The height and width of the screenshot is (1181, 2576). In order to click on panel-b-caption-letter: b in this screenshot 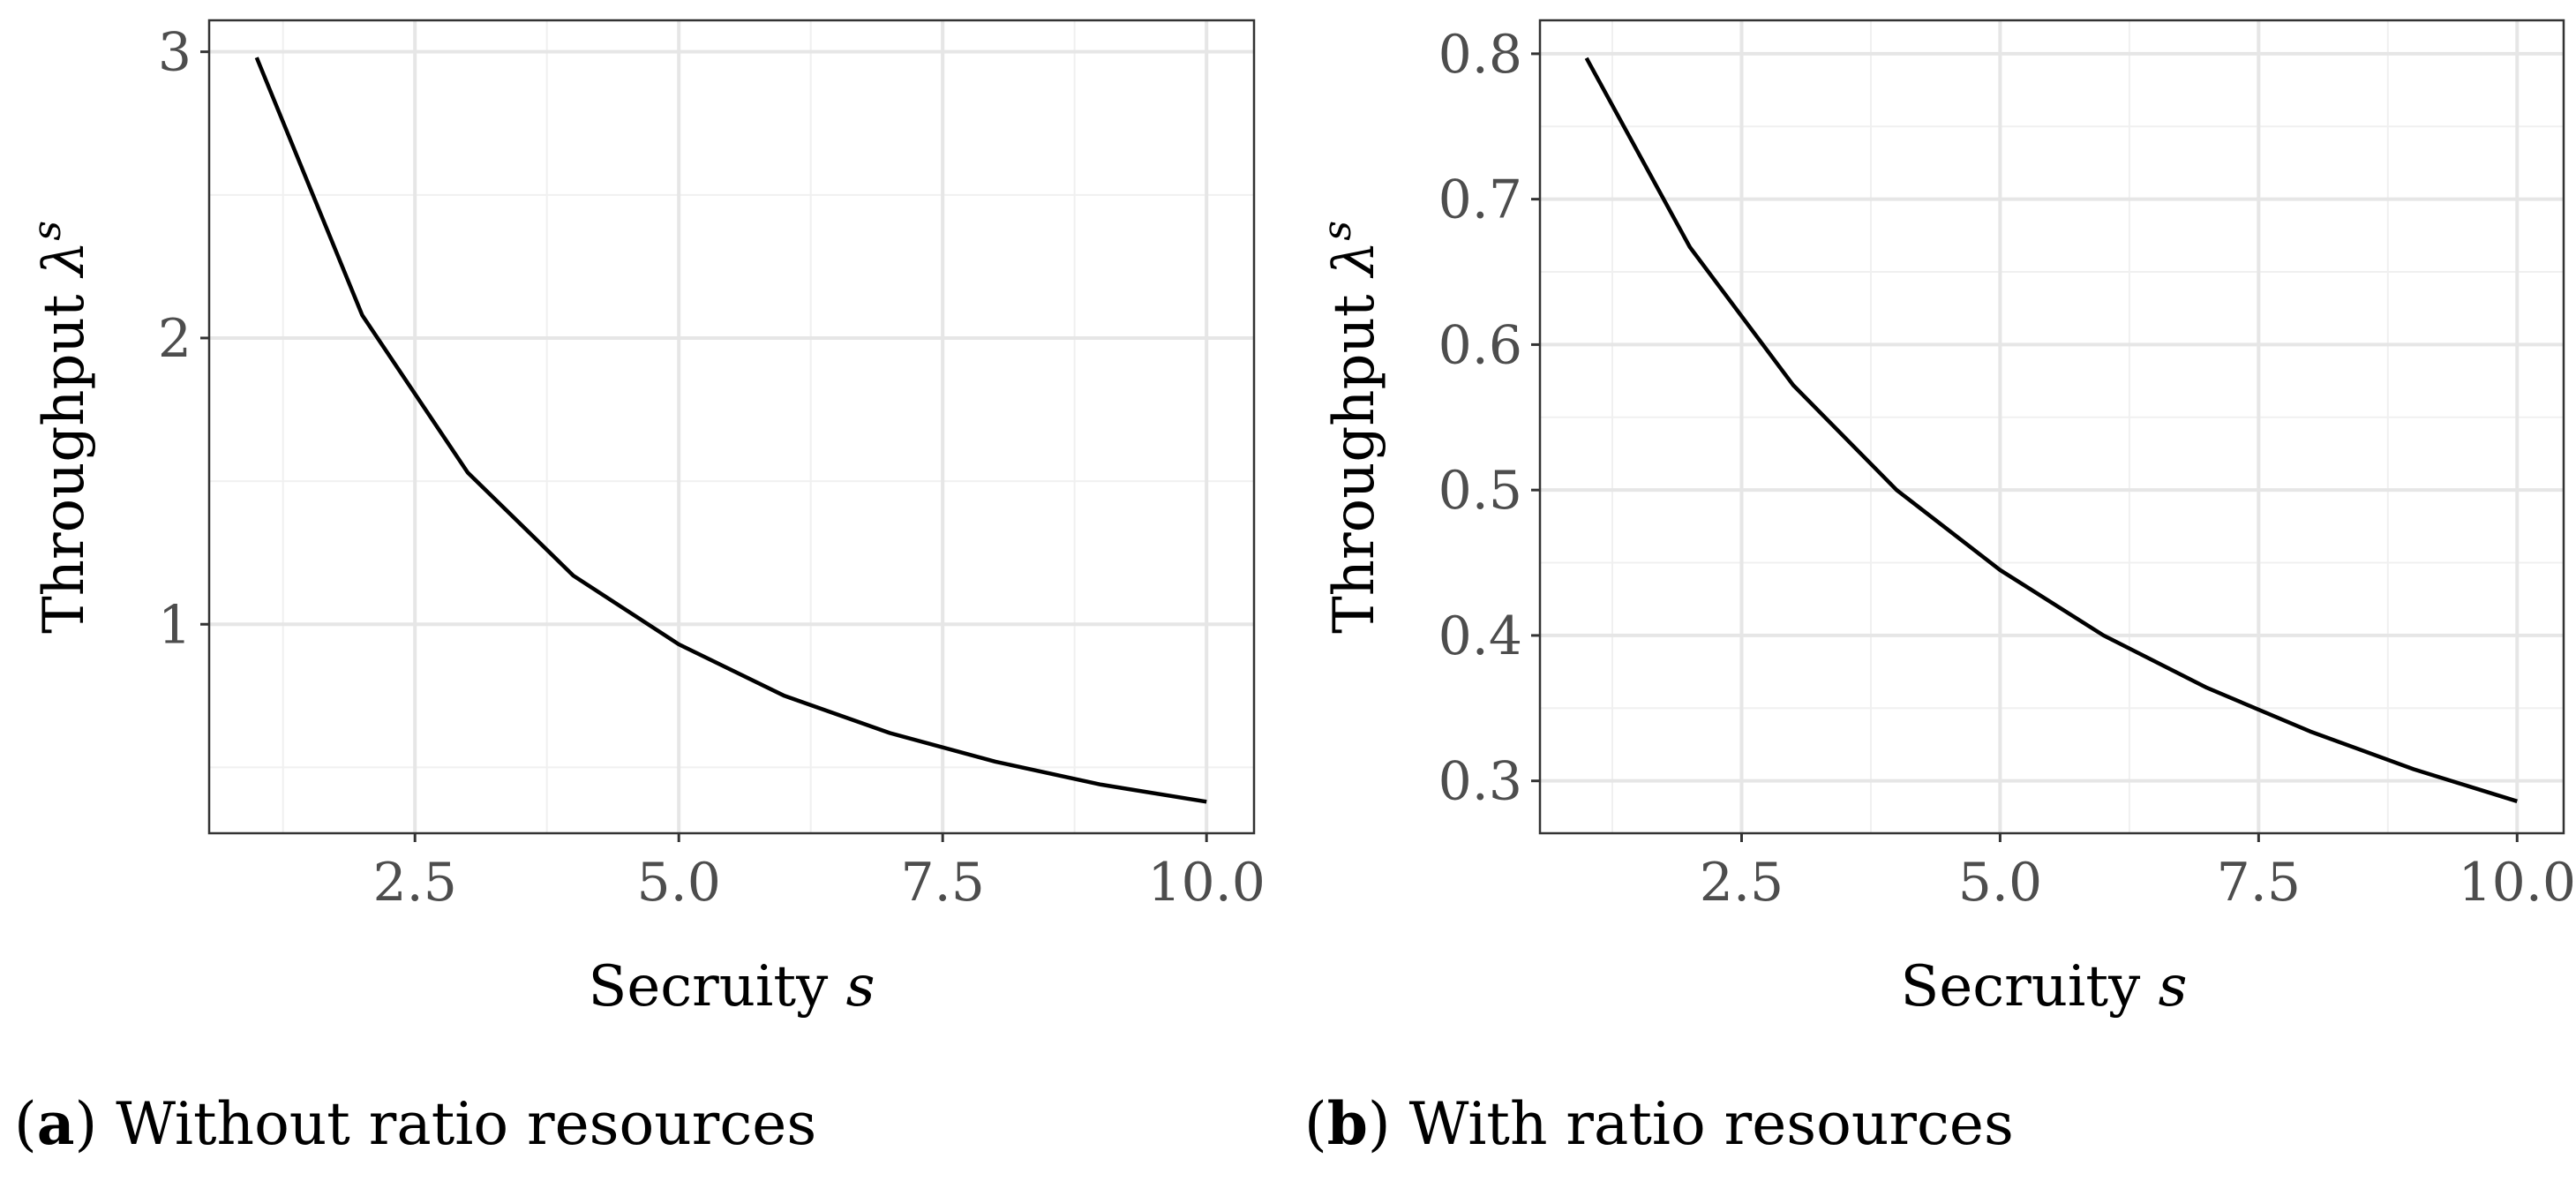, I will do `click(1347, 1123)`.